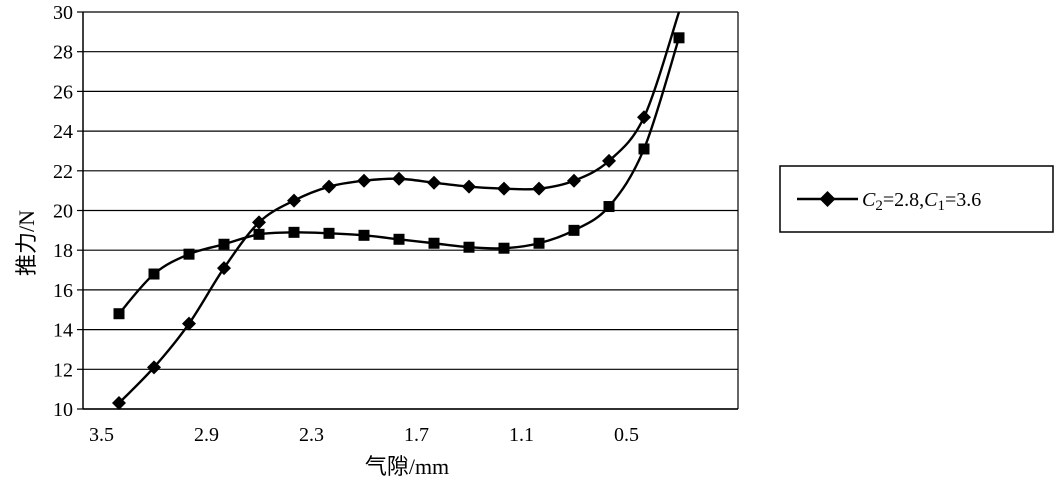 This screenshot has height=485, width=1057. What do you see at coordinates (63, 53) in the screenshot?
I see `y-tick-label-9: 28` at bounding box center [63, 53].